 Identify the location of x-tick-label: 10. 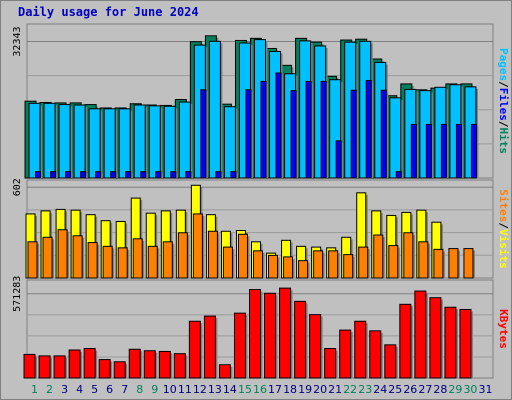
(170, 389).